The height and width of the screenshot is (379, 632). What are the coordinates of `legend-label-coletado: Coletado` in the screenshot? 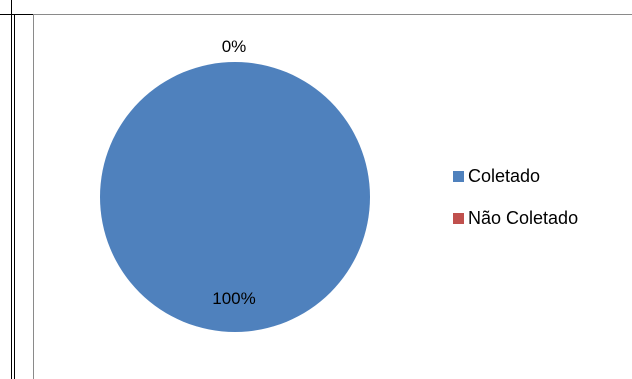 It's located at (504, 175).